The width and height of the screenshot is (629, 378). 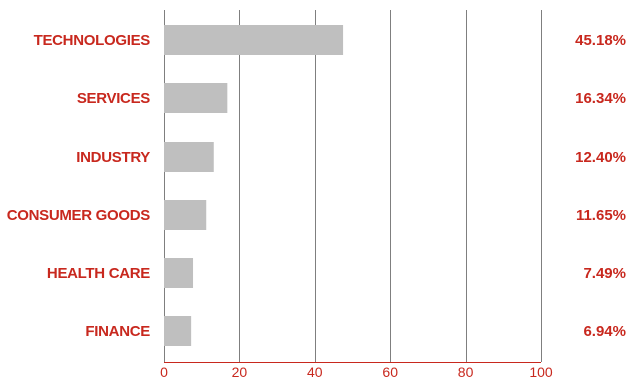 I want to click on category-label: INDUSTRY, so click(x=113, y=157).